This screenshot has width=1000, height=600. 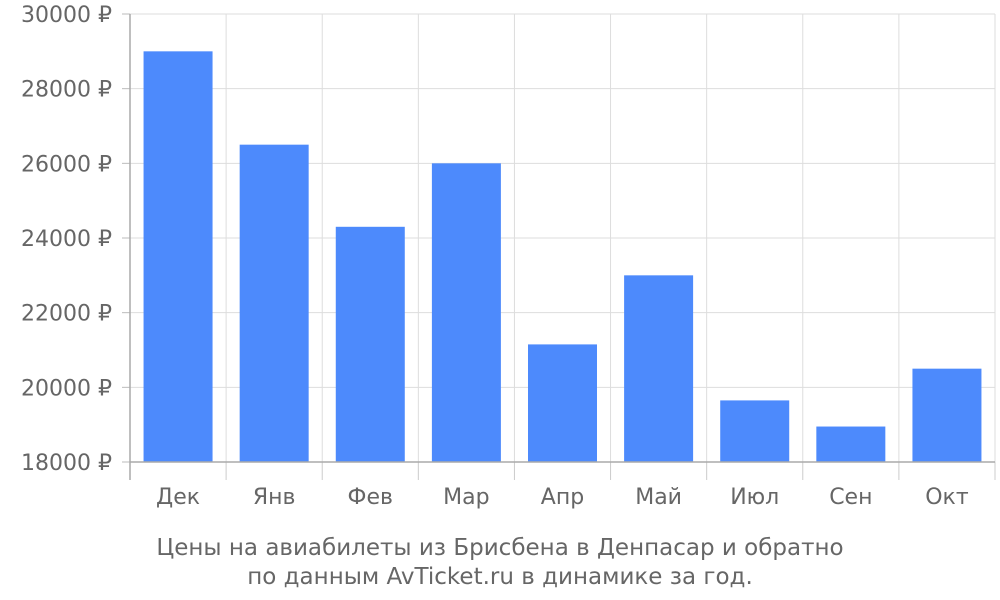 I want to click on x-tick-label: Апр, so click(x=562, y=497).